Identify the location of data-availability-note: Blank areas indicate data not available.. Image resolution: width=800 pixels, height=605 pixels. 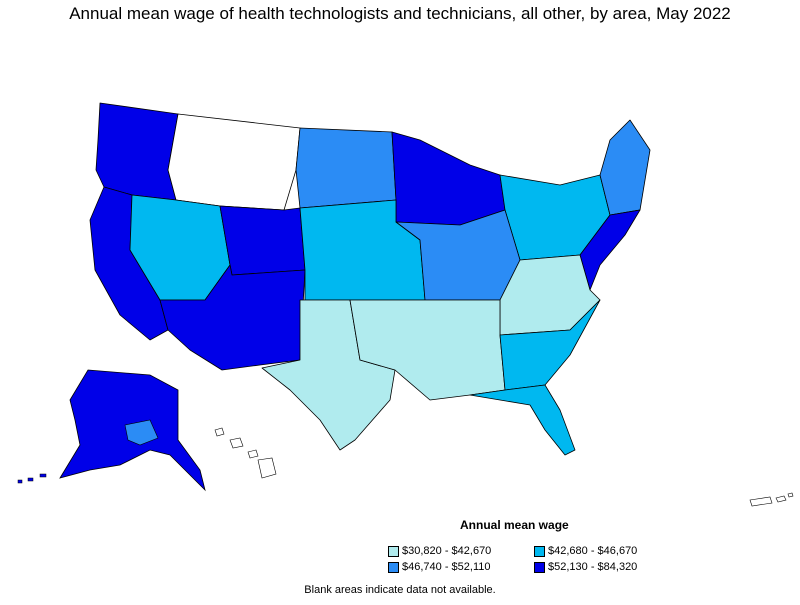
(400, 590).